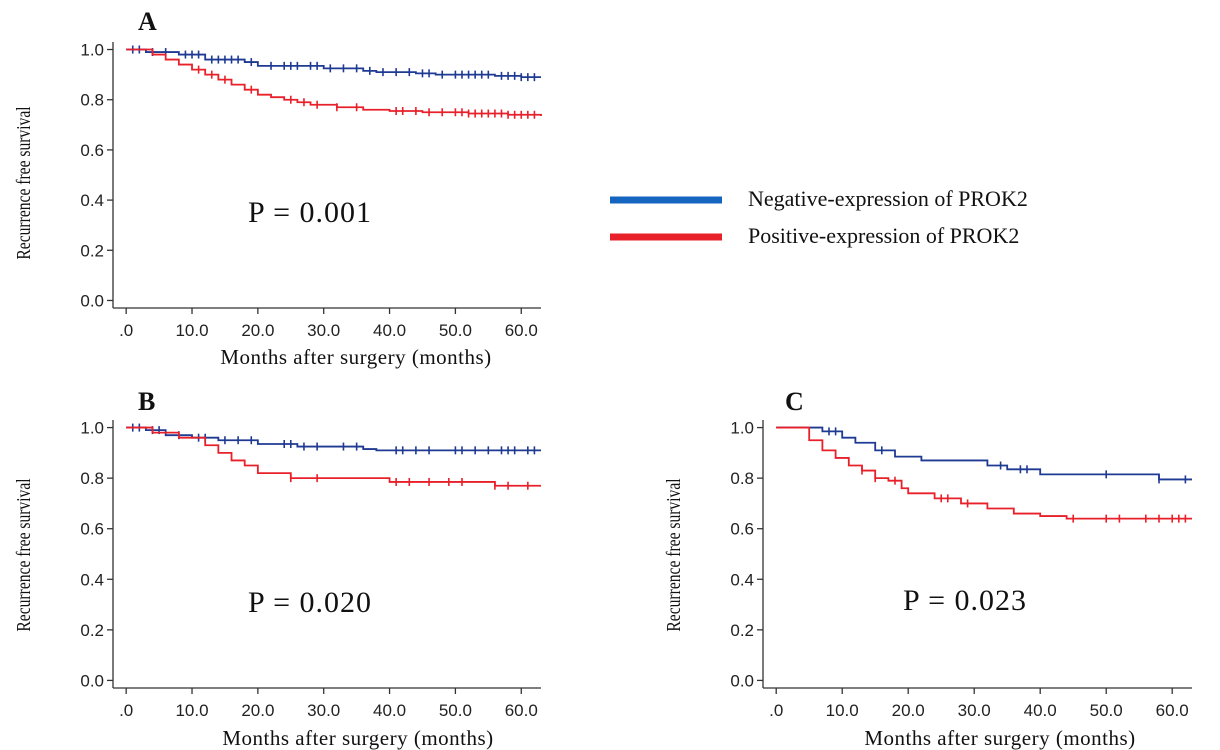 The image size is (1220, 750). What do you see at coordinates (333, 63) in the screenshot?
I see `km-curve-negative-a` at bounding box center [333, 63].